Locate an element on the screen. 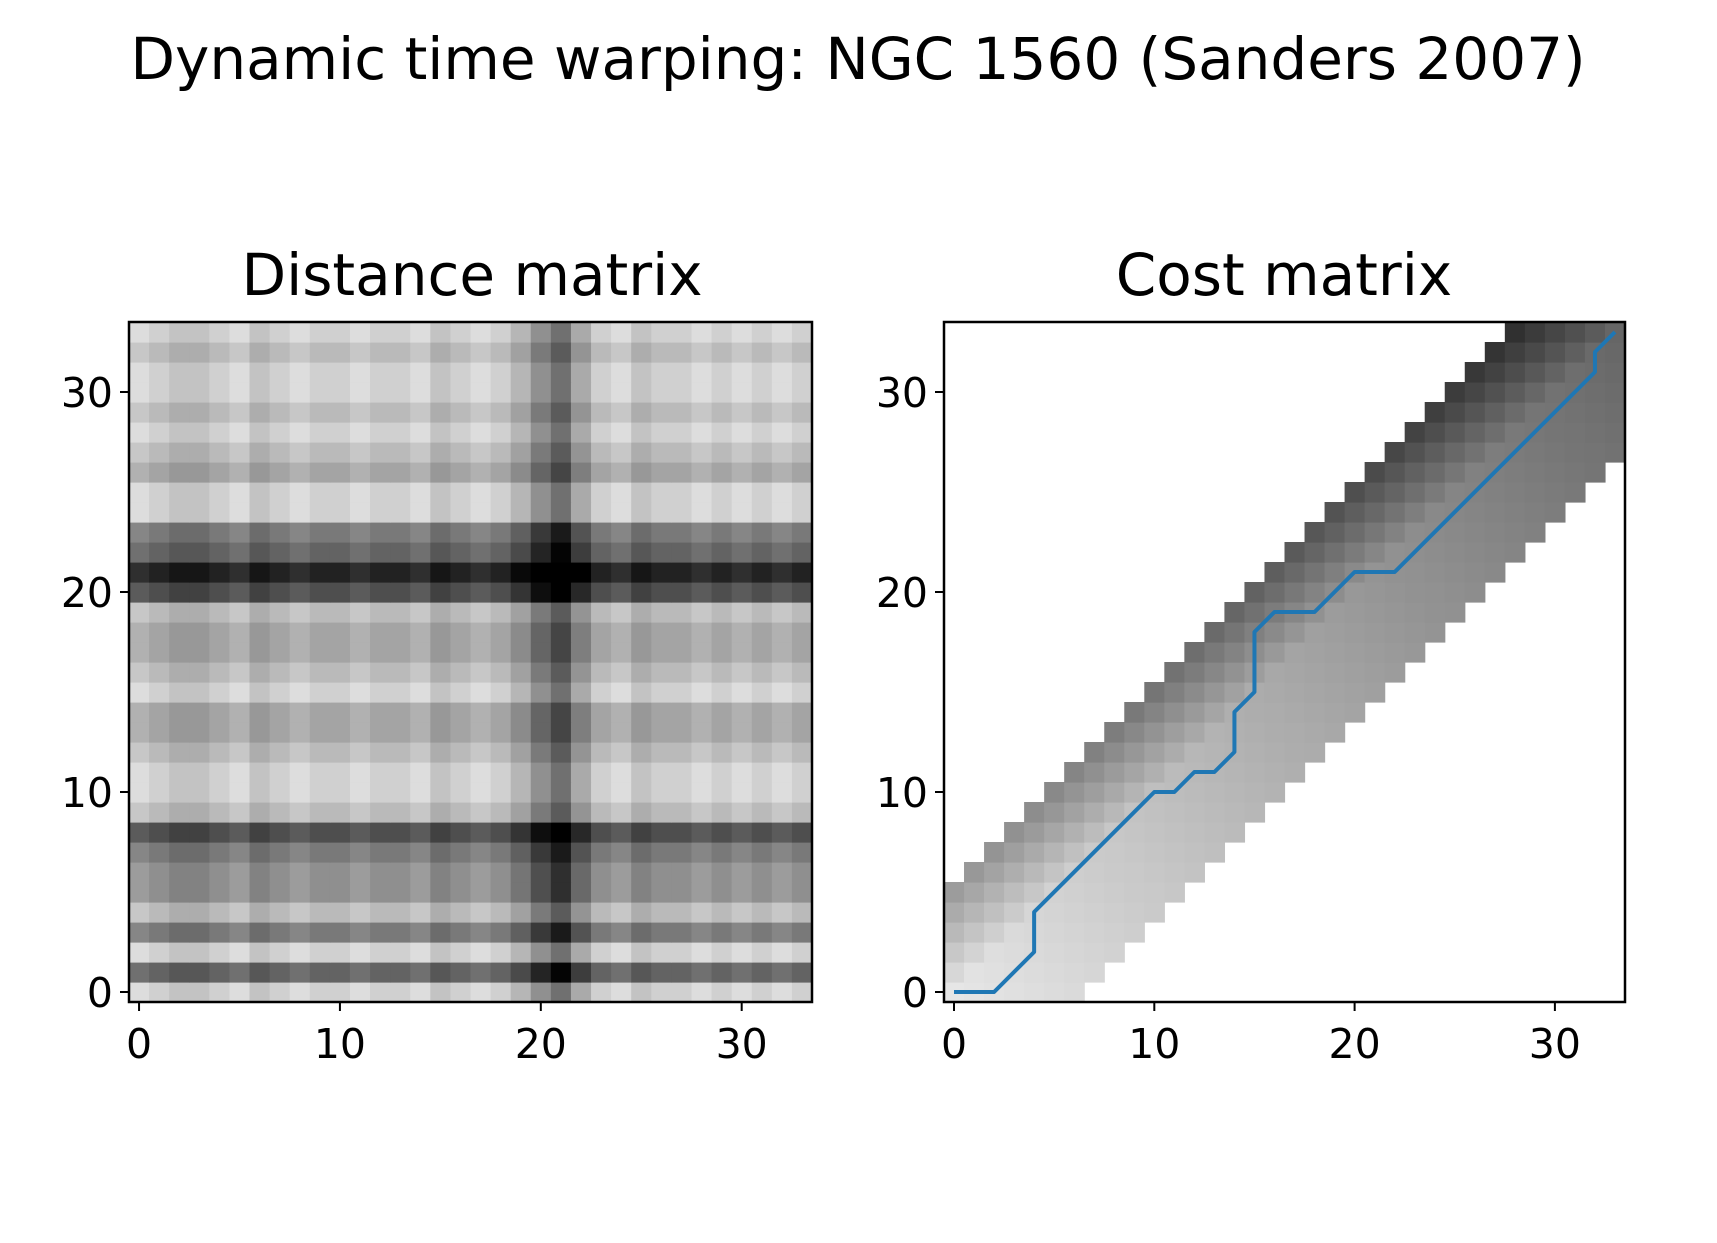 This screenshot has height=1243, width=1717. distance-matrix-xtick-label: 20 is located at coordinates (541, 1044).